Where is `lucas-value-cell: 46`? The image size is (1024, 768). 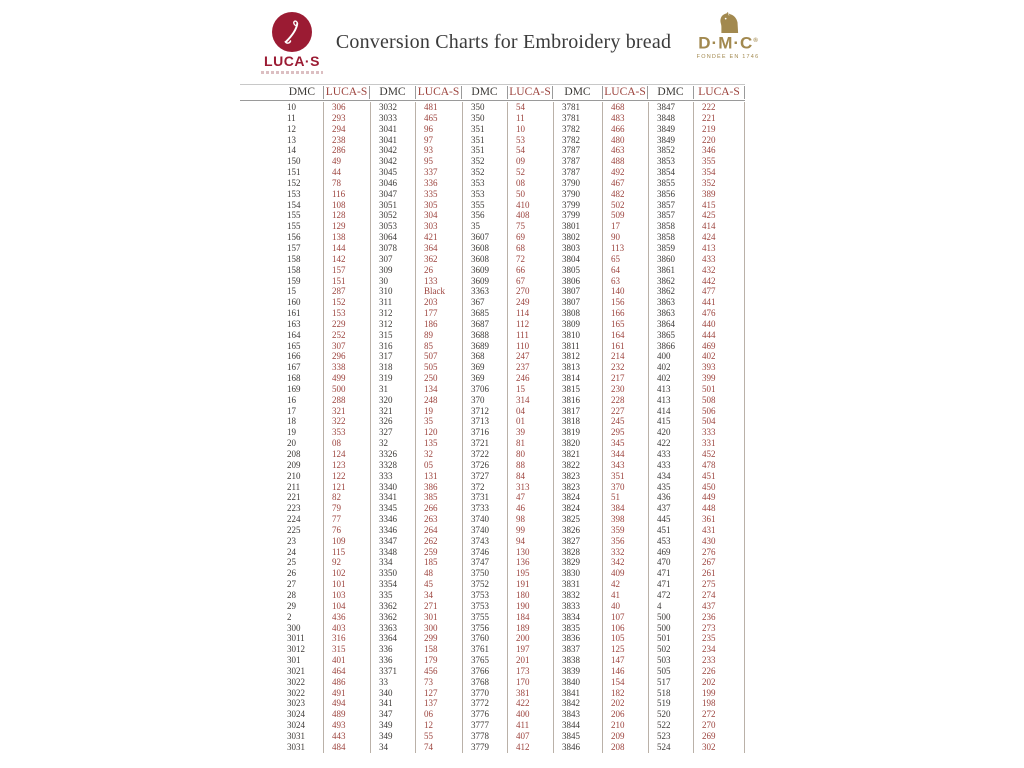
lucas-value-cell: 46 is located at coordinates (530, 509).